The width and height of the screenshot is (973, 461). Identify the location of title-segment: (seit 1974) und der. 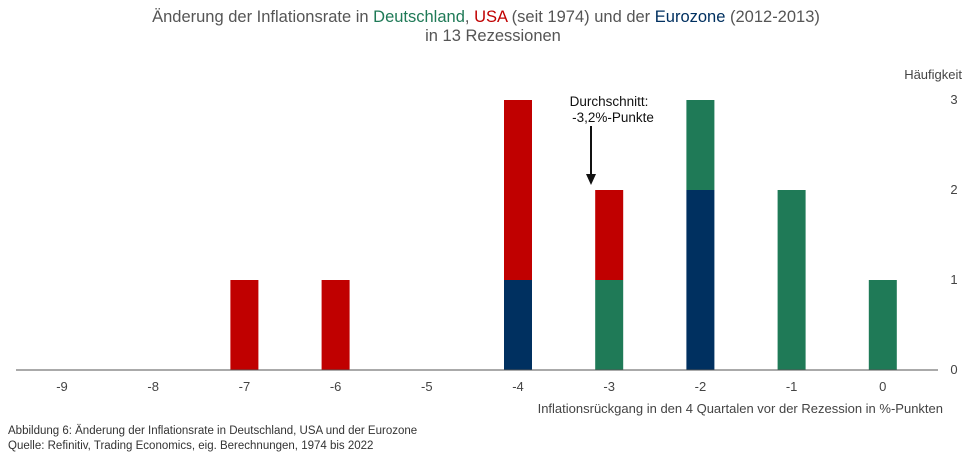
(581, 17).